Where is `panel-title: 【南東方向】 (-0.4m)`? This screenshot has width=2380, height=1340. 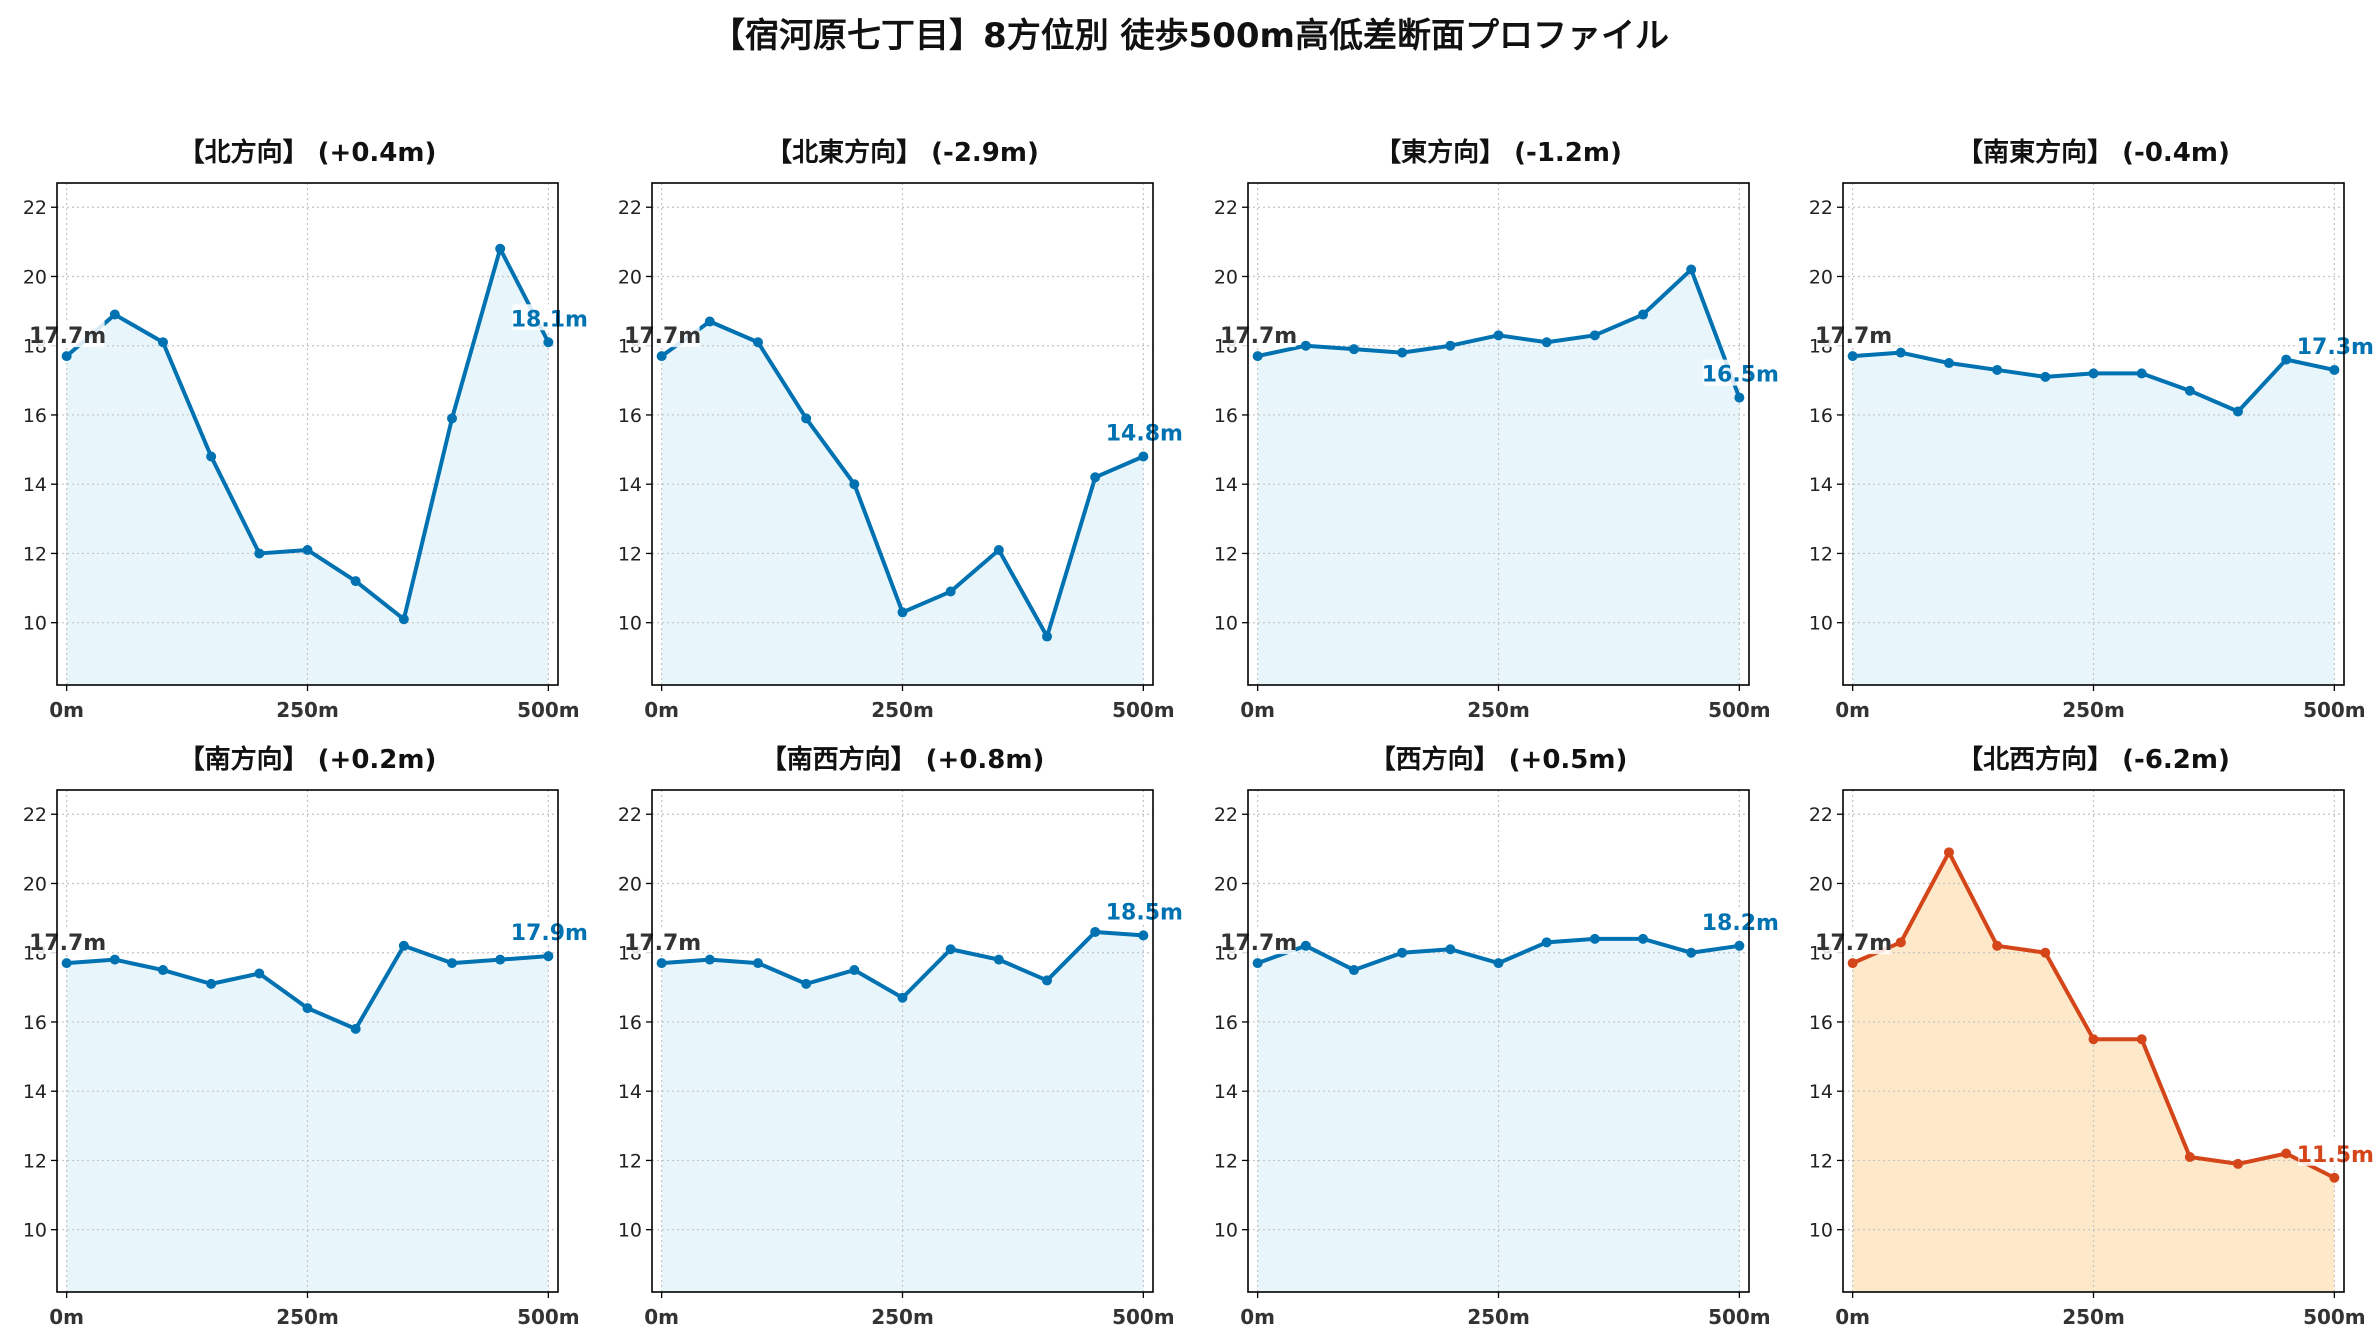 panel-title: 【南東方向】 (-0.4m) is located at coordinates (2093, 152).